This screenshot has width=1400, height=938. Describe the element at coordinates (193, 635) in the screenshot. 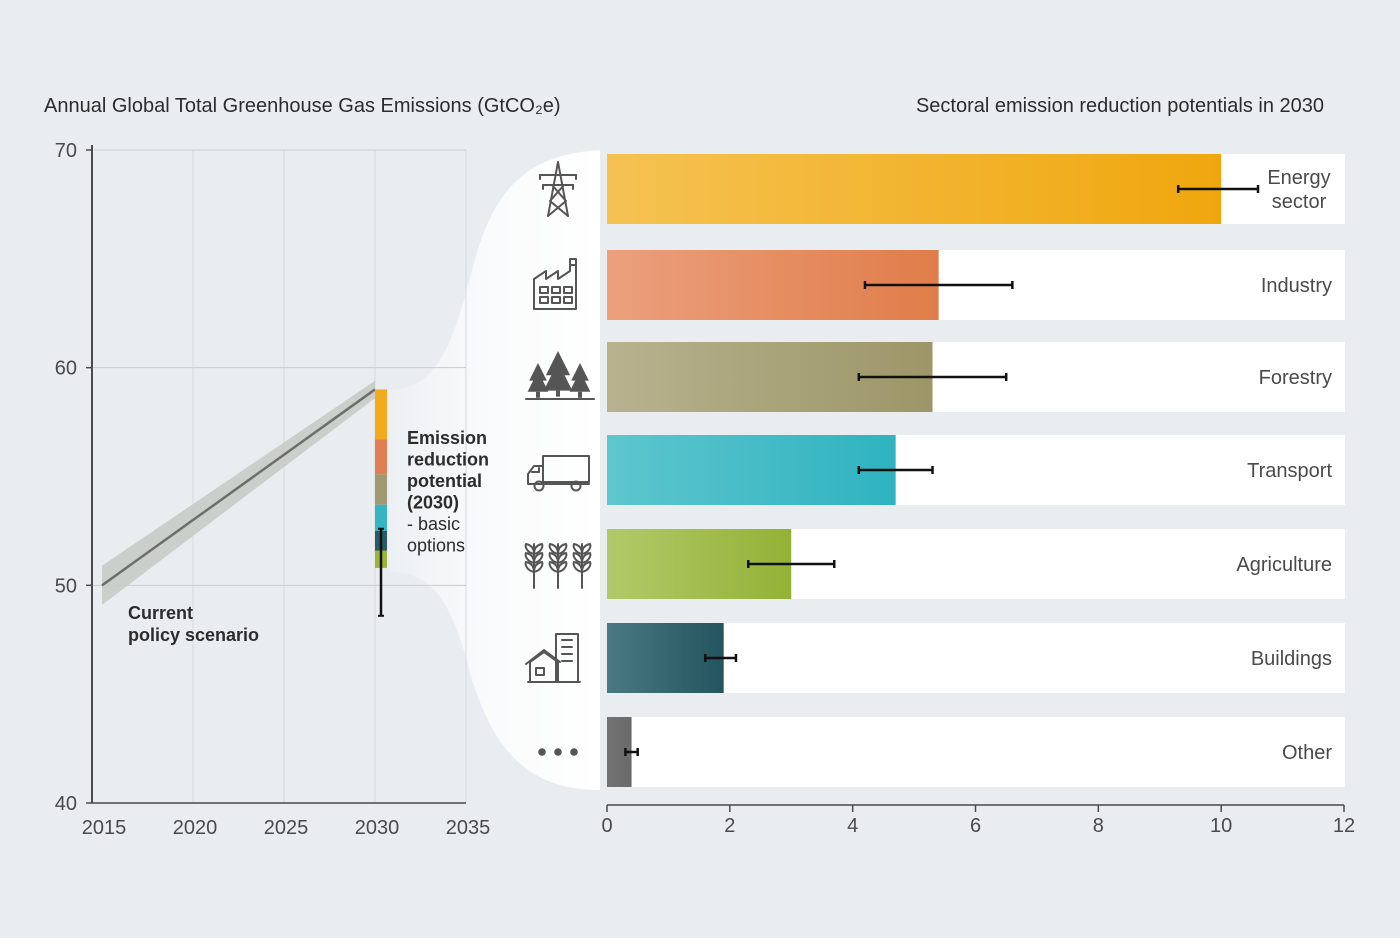

I see `scenario-label-line: policy scenario` at that location.